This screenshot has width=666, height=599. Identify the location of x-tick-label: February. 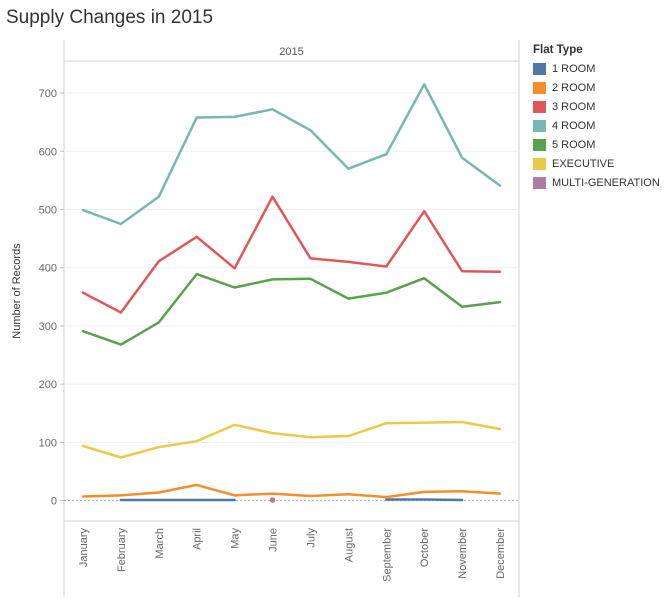
(122, 550).